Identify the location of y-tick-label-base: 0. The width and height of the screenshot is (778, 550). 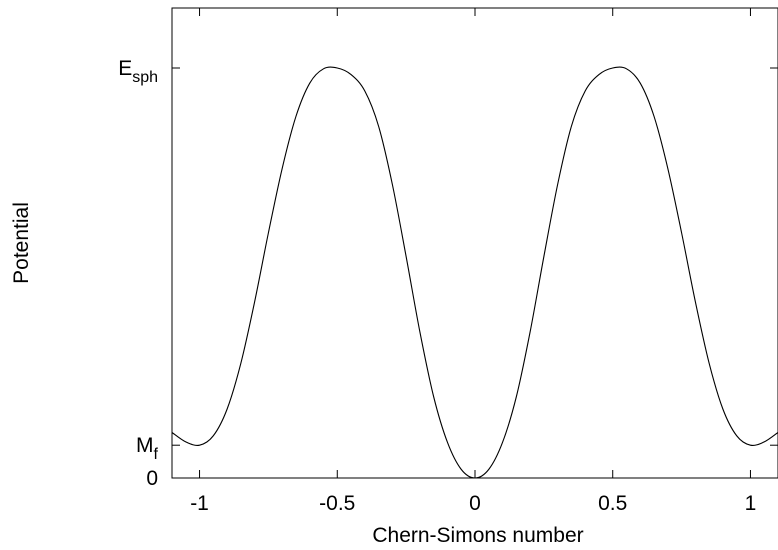
(152, 478).